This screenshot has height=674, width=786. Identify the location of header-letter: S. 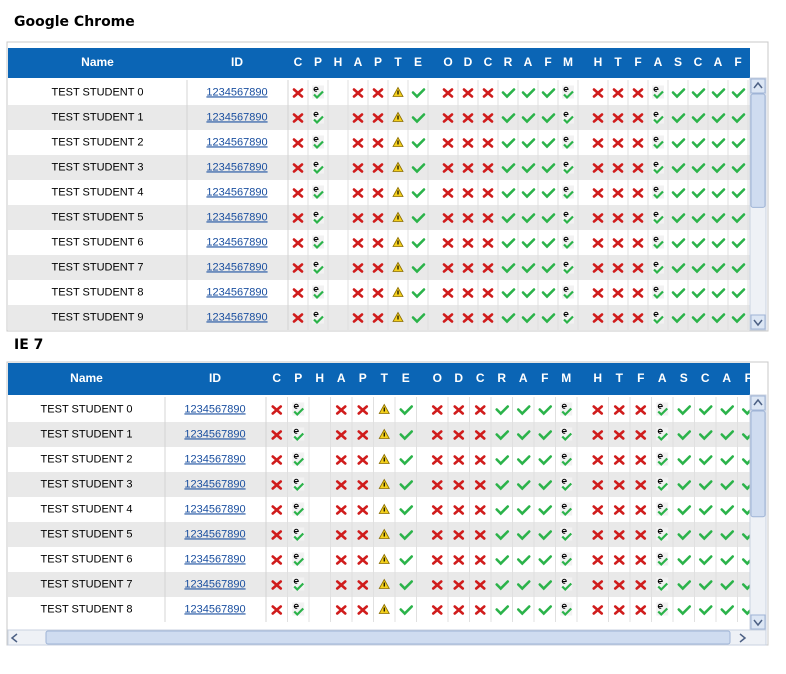
(678, 62).